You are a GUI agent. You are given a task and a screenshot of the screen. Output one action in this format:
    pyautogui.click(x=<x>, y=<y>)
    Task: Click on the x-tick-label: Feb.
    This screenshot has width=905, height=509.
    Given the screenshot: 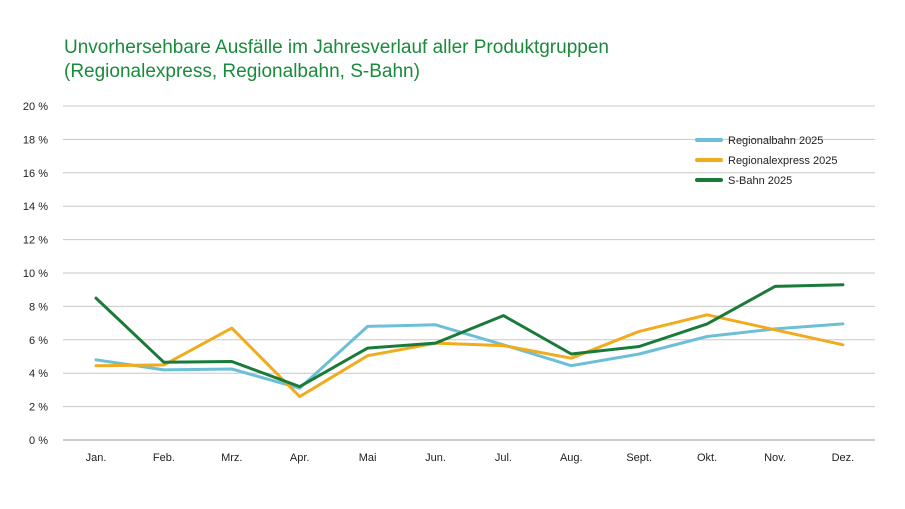 What is the action you would take?
    pyautogui.click(x=164, y=458)
    